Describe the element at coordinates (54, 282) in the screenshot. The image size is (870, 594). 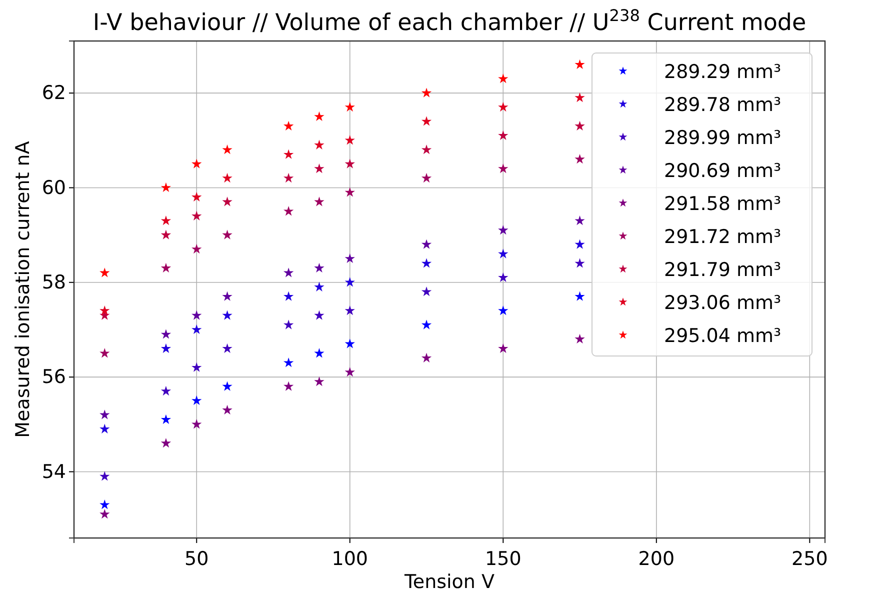
I see `y-tick-label: 58` at that location.